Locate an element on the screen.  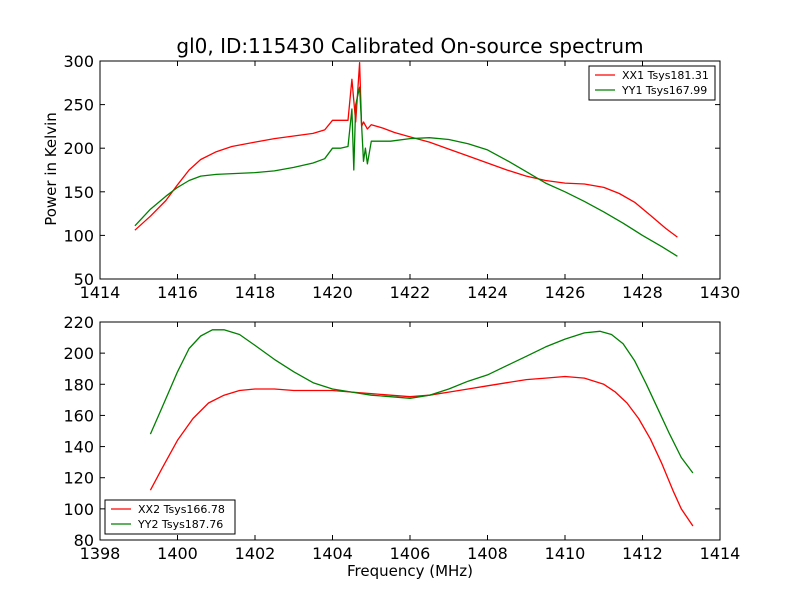
y-tick-label: 150 is located at coordinates (78, 192).